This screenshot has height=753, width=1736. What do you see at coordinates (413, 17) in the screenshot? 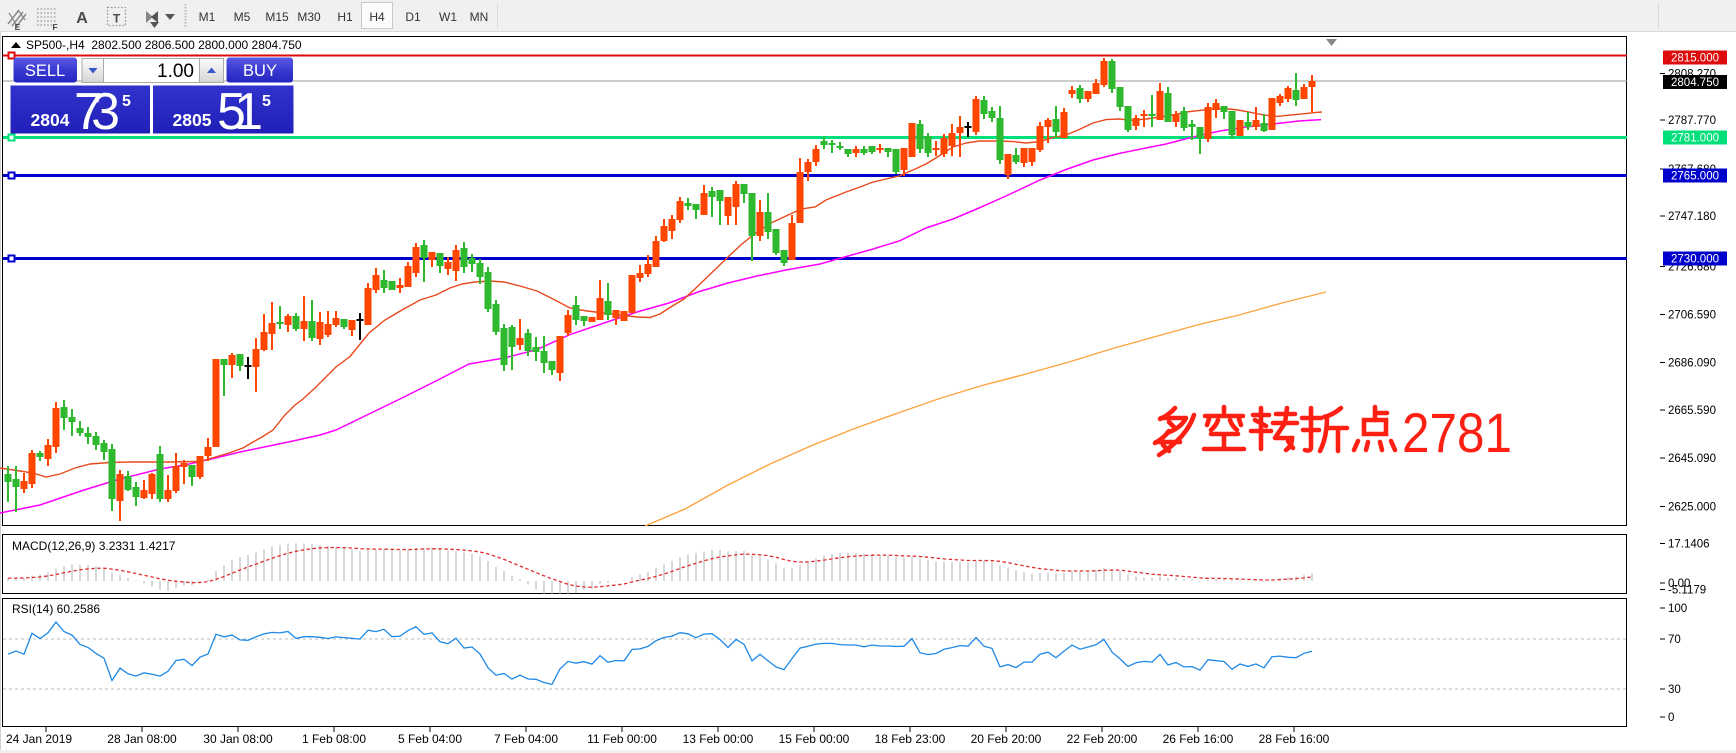
I see `svg-text: D1` at bounding box center [413, 17].